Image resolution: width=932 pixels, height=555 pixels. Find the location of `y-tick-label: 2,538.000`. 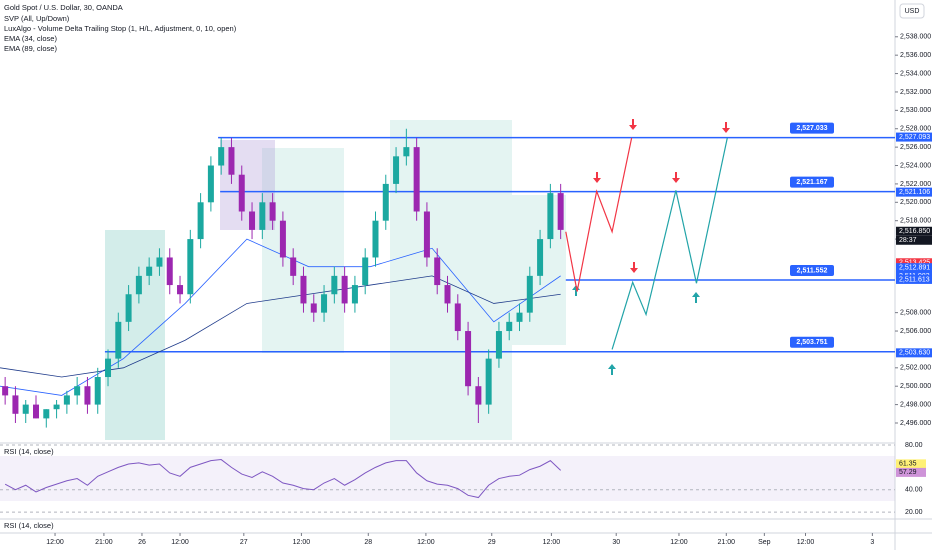

y-tick-label: 2,538.000 is located at coordinates (915, 37).